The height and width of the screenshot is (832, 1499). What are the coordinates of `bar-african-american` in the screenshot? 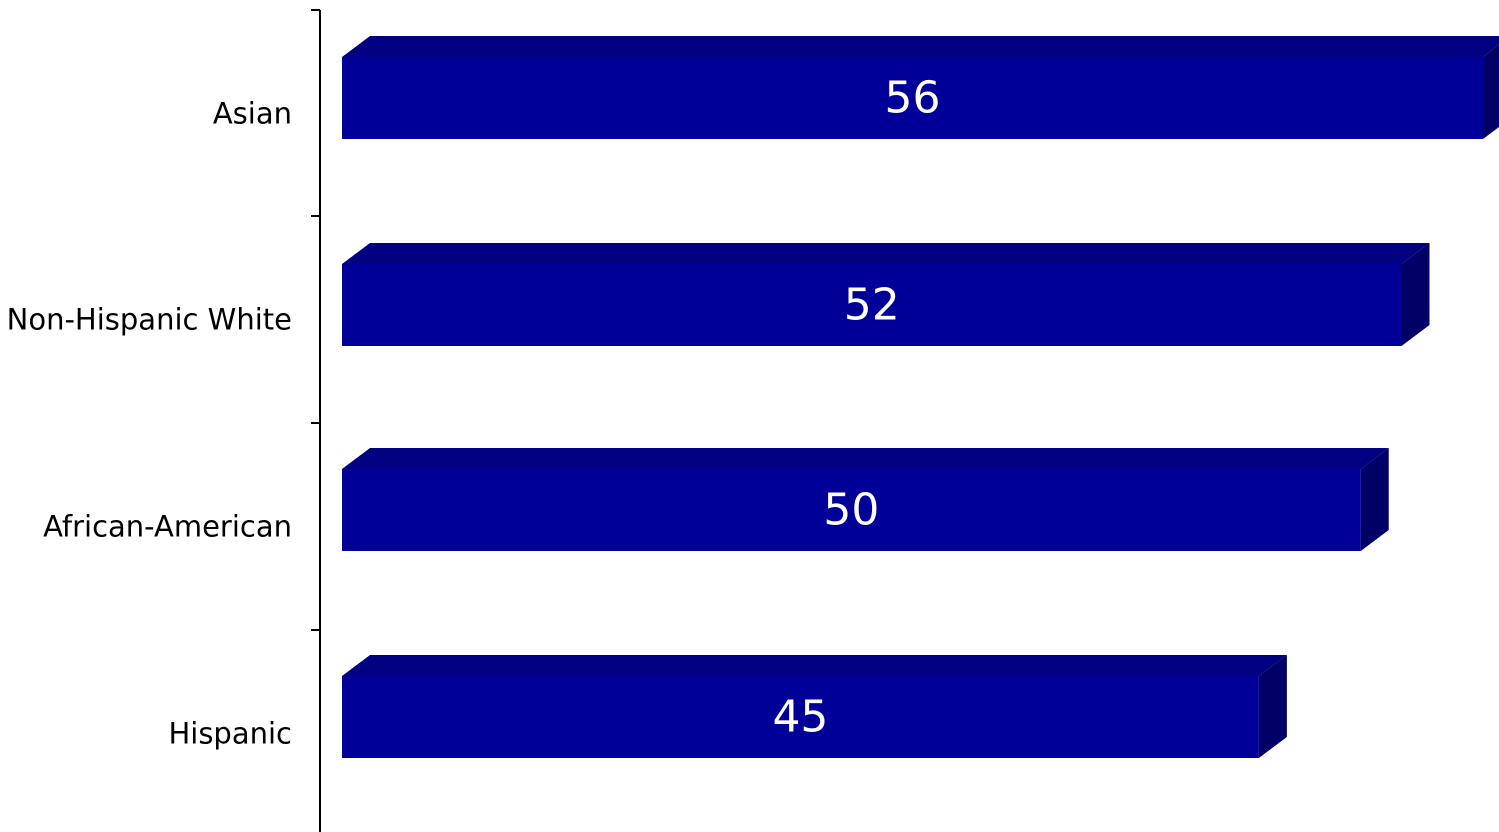 It's located at (865, 499).